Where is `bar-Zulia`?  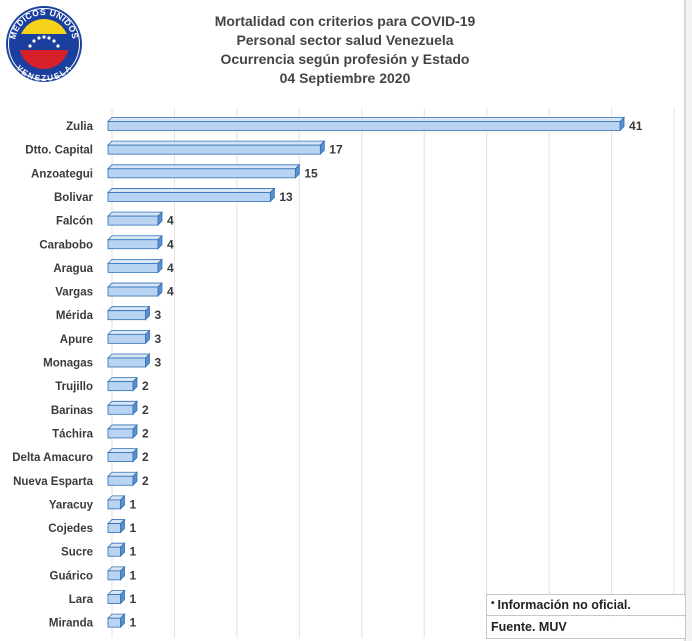
bar-Zulia is located at coordinates (366, 124).